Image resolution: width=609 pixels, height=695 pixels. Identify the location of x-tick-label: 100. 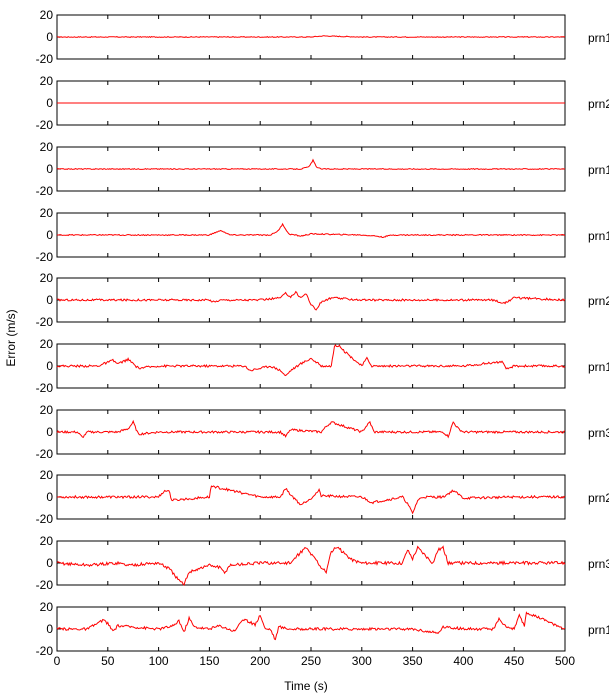
(159, 661).